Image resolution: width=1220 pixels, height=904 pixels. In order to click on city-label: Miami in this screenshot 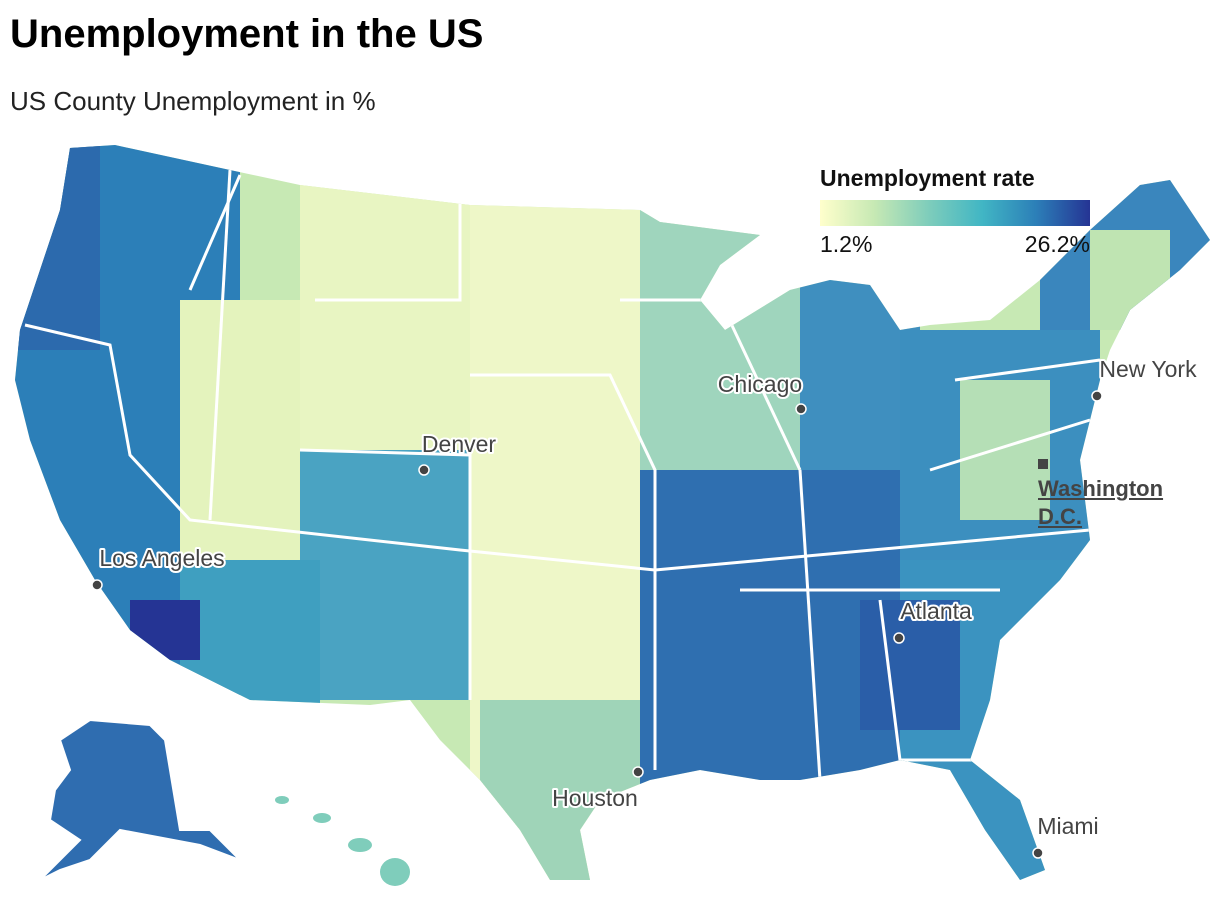, I will do `click(1067, 826)`.